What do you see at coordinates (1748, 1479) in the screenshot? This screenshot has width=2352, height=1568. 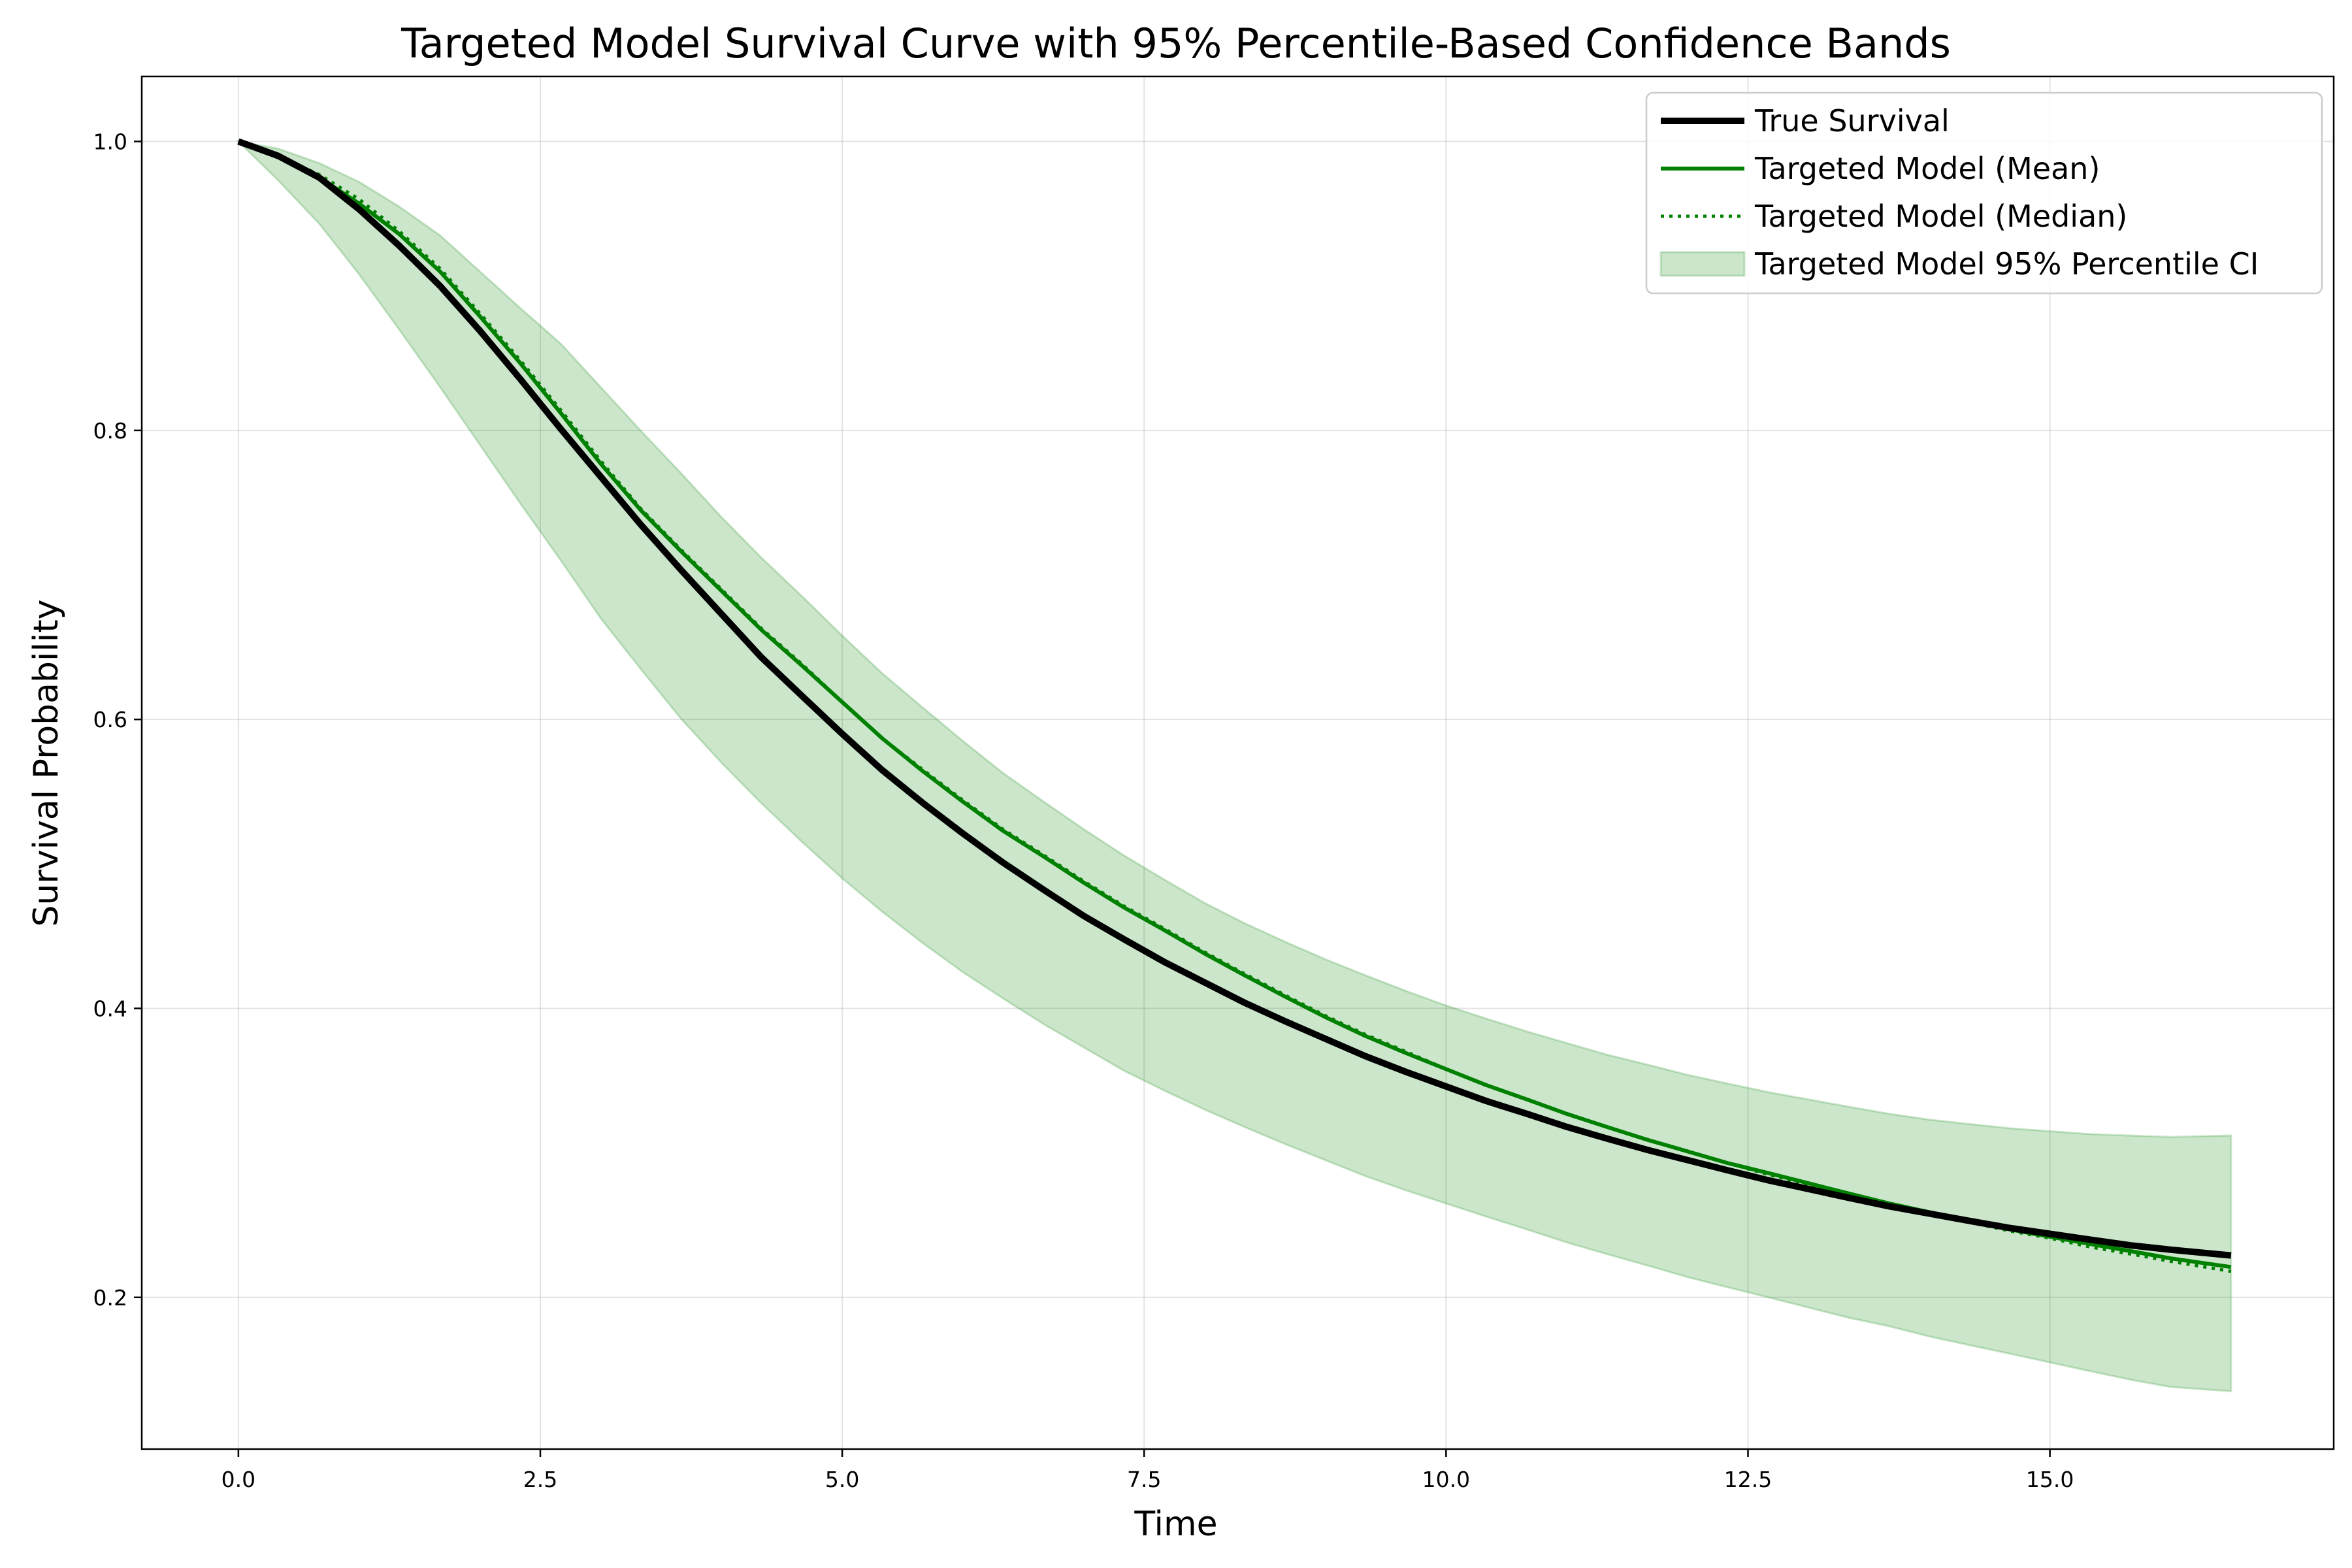 I see `x-tick-label: 12.5` at bounding box center [1748, 1479].